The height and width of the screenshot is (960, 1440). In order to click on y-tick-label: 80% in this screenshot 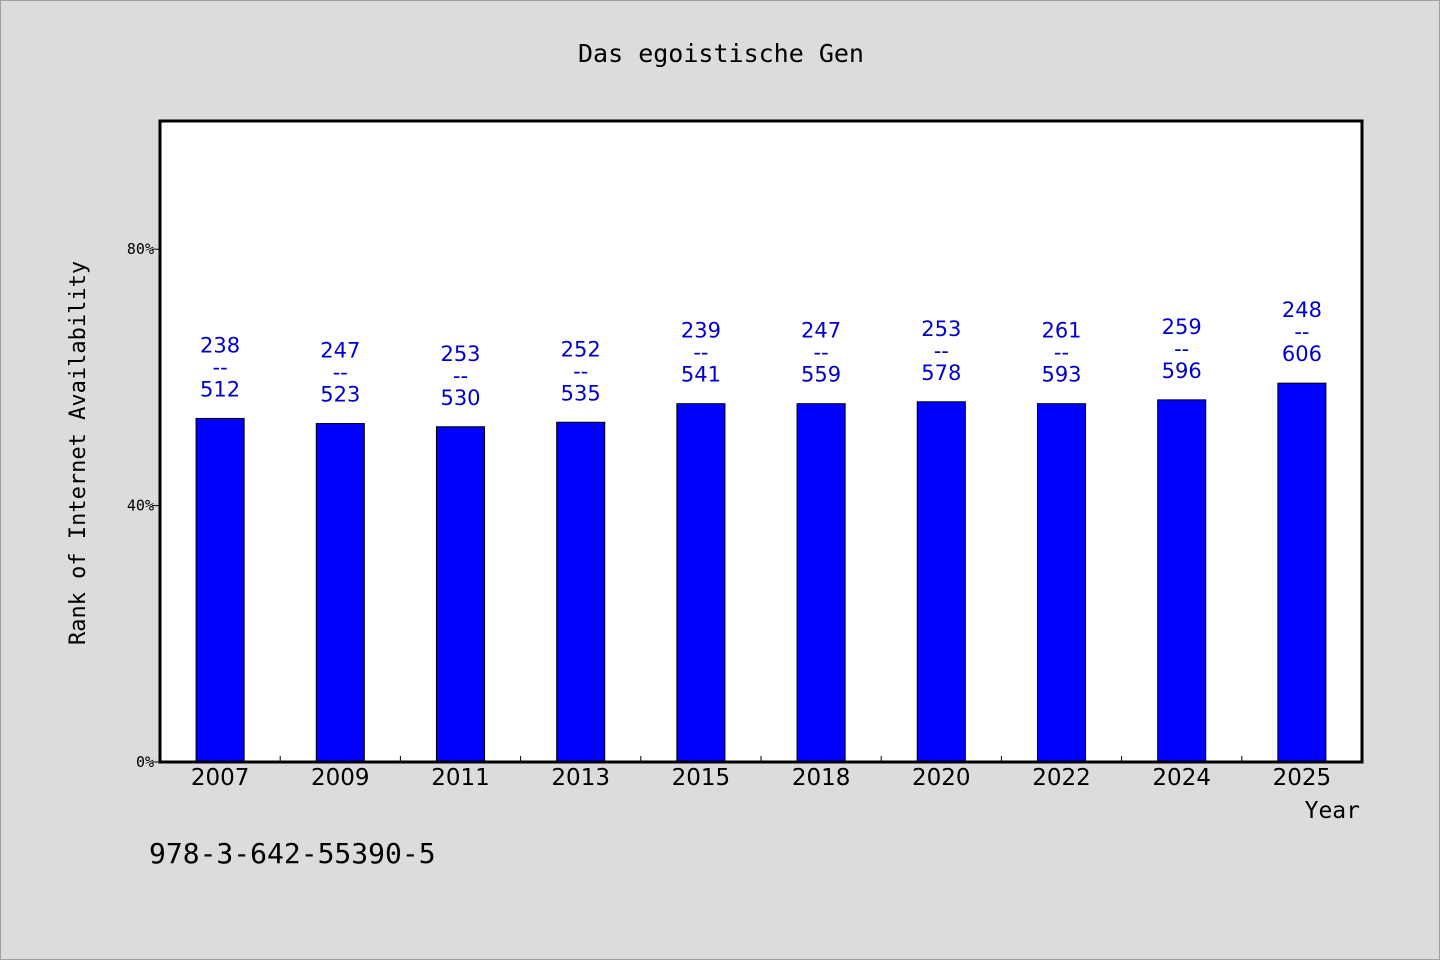, I will do `click(140, 249)`.